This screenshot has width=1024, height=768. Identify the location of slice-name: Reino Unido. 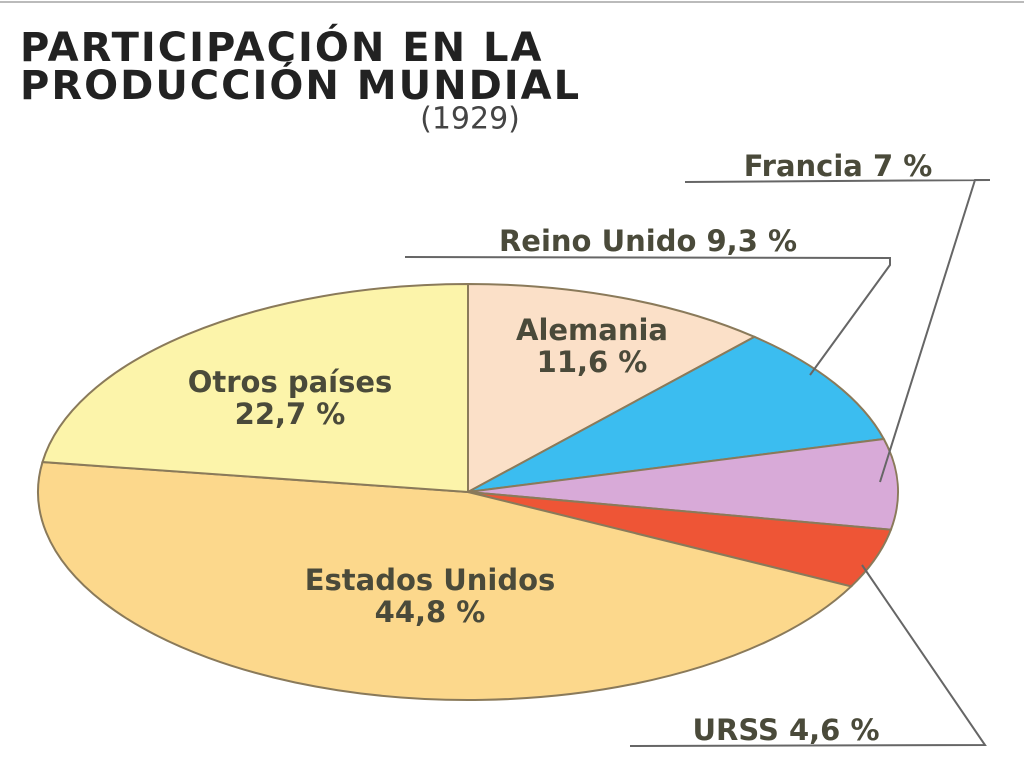
(597, 241).